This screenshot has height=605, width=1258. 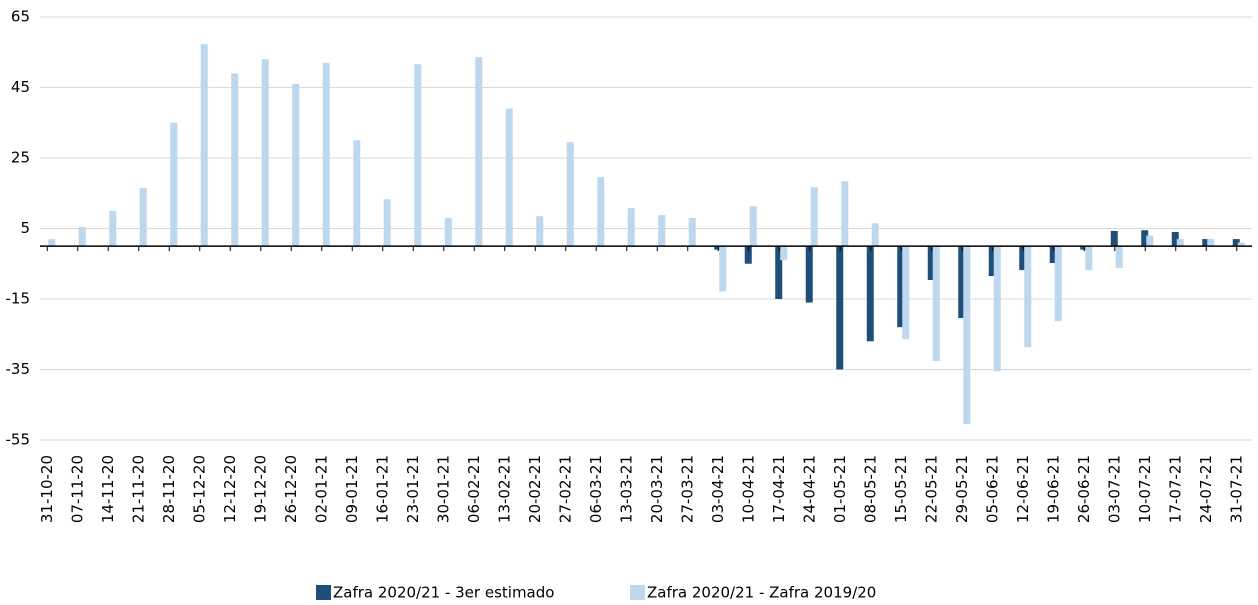 What do you see at coordinates (382, 489) in the screenshot?
I see `x-tick-label: 16-01-21` at bounding box center [382, 489].